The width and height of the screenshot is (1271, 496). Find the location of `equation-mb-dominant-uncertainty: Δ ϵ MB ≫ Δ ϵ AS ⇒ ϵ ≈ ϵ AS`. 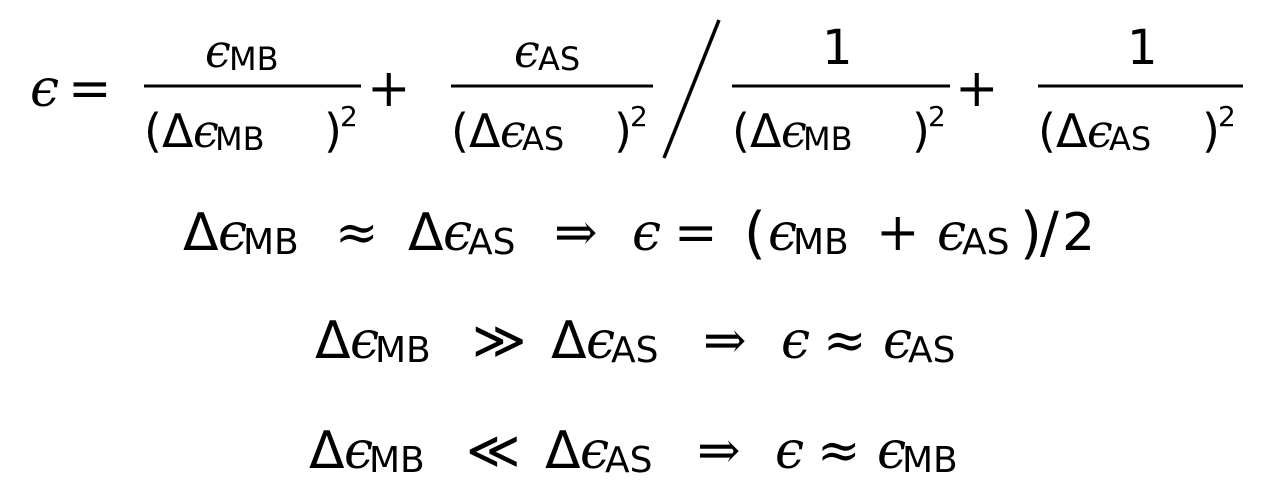

equation-mb-dominant-uncertainty: Δ ϵ MB ≫ Δ ϵ AS ⇒ ϵ ≈ ϵ AS is located at coordinates (635, 341).